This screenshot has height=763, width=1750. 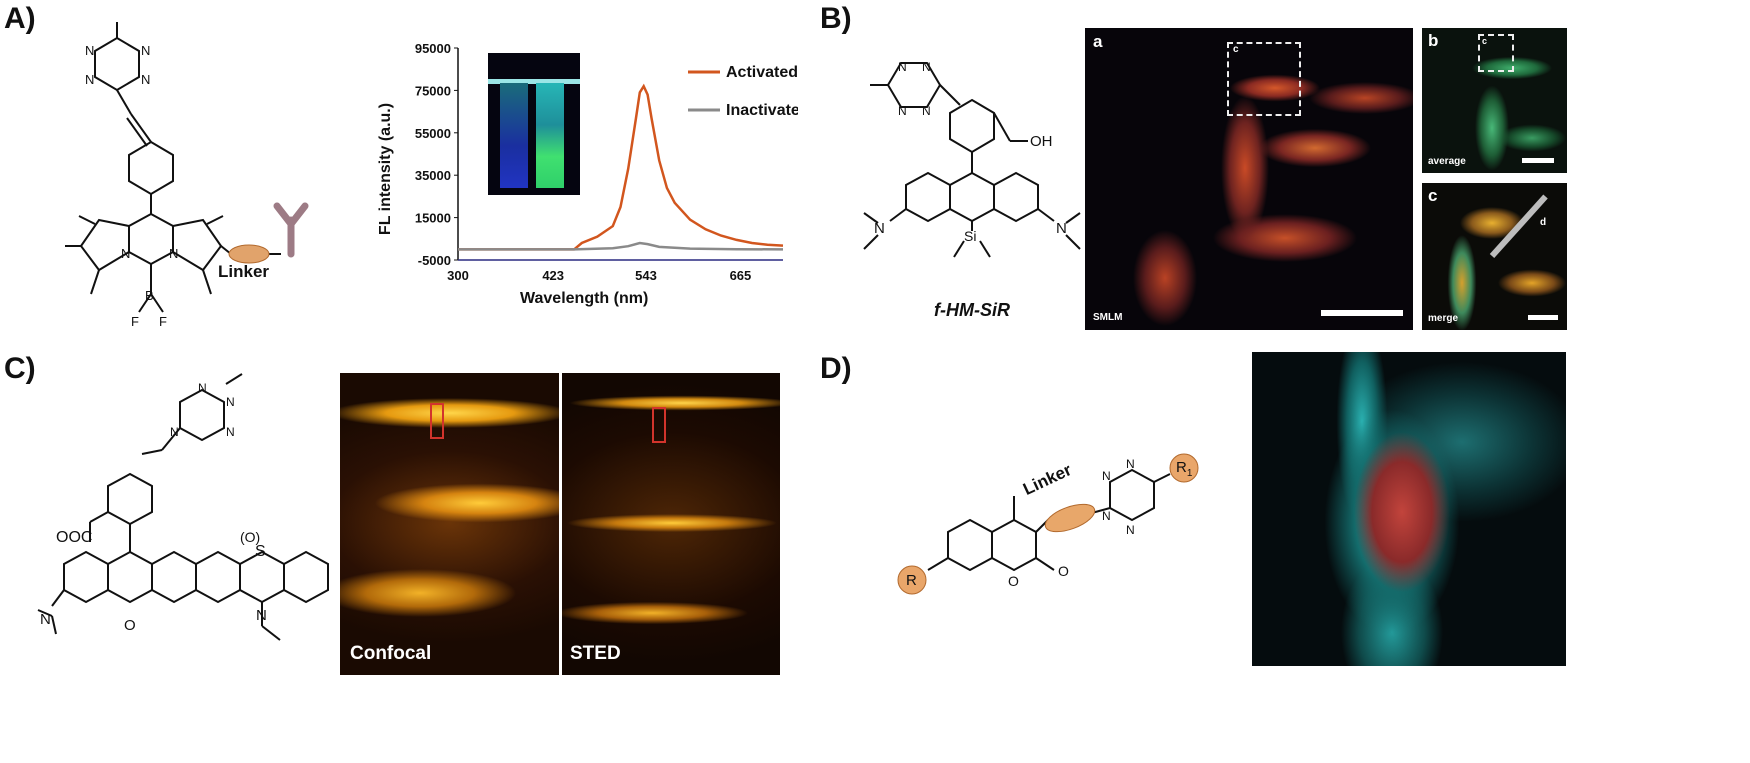 I want to click on chart-a-xtick-label: 423, so click(x=553, y=275).